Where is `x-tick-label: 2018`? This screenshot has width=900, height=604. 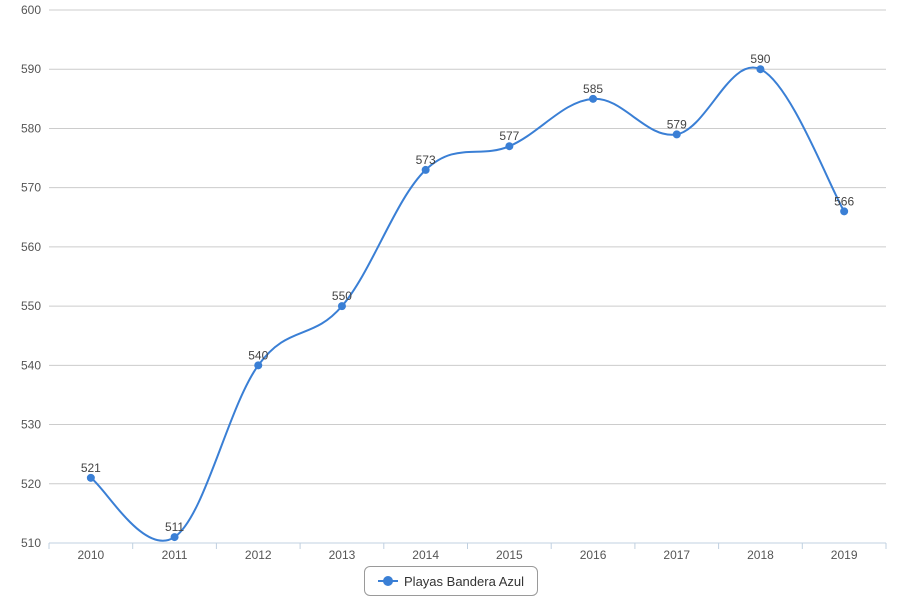
x-tick-label: 2018 is located at coordinates (760, 555).